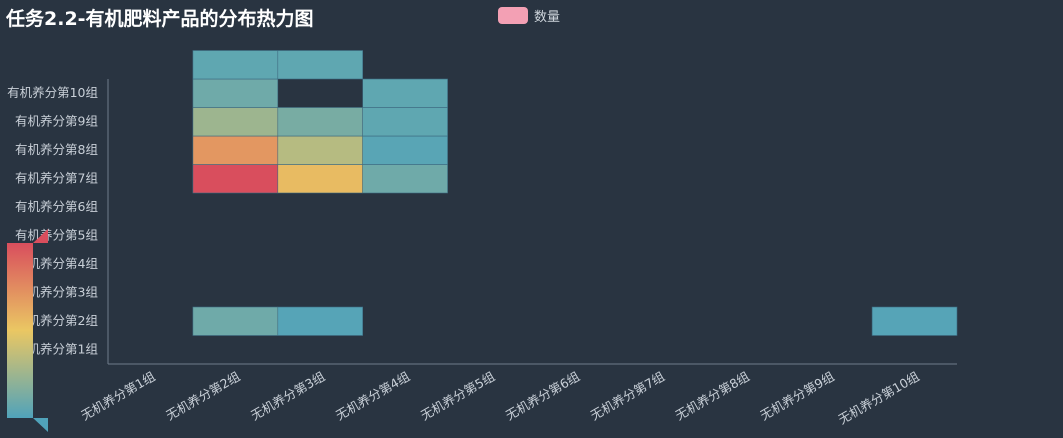  What do you see at coordinates (627, 396) in the screenshot?
I see `x-tick-label: 无机养分第7组` at bounding box center [627, 396].